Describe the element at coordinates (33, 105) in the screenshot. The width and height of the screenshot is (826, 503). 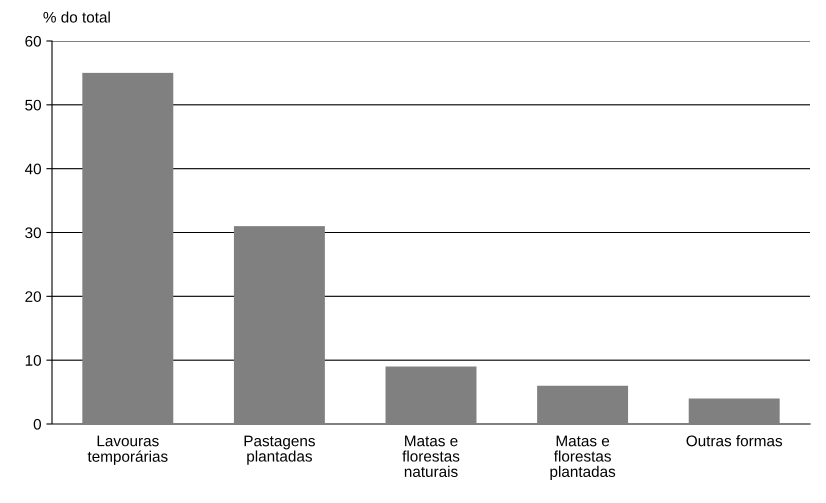
I see `y-tick-label: 50` at that location.